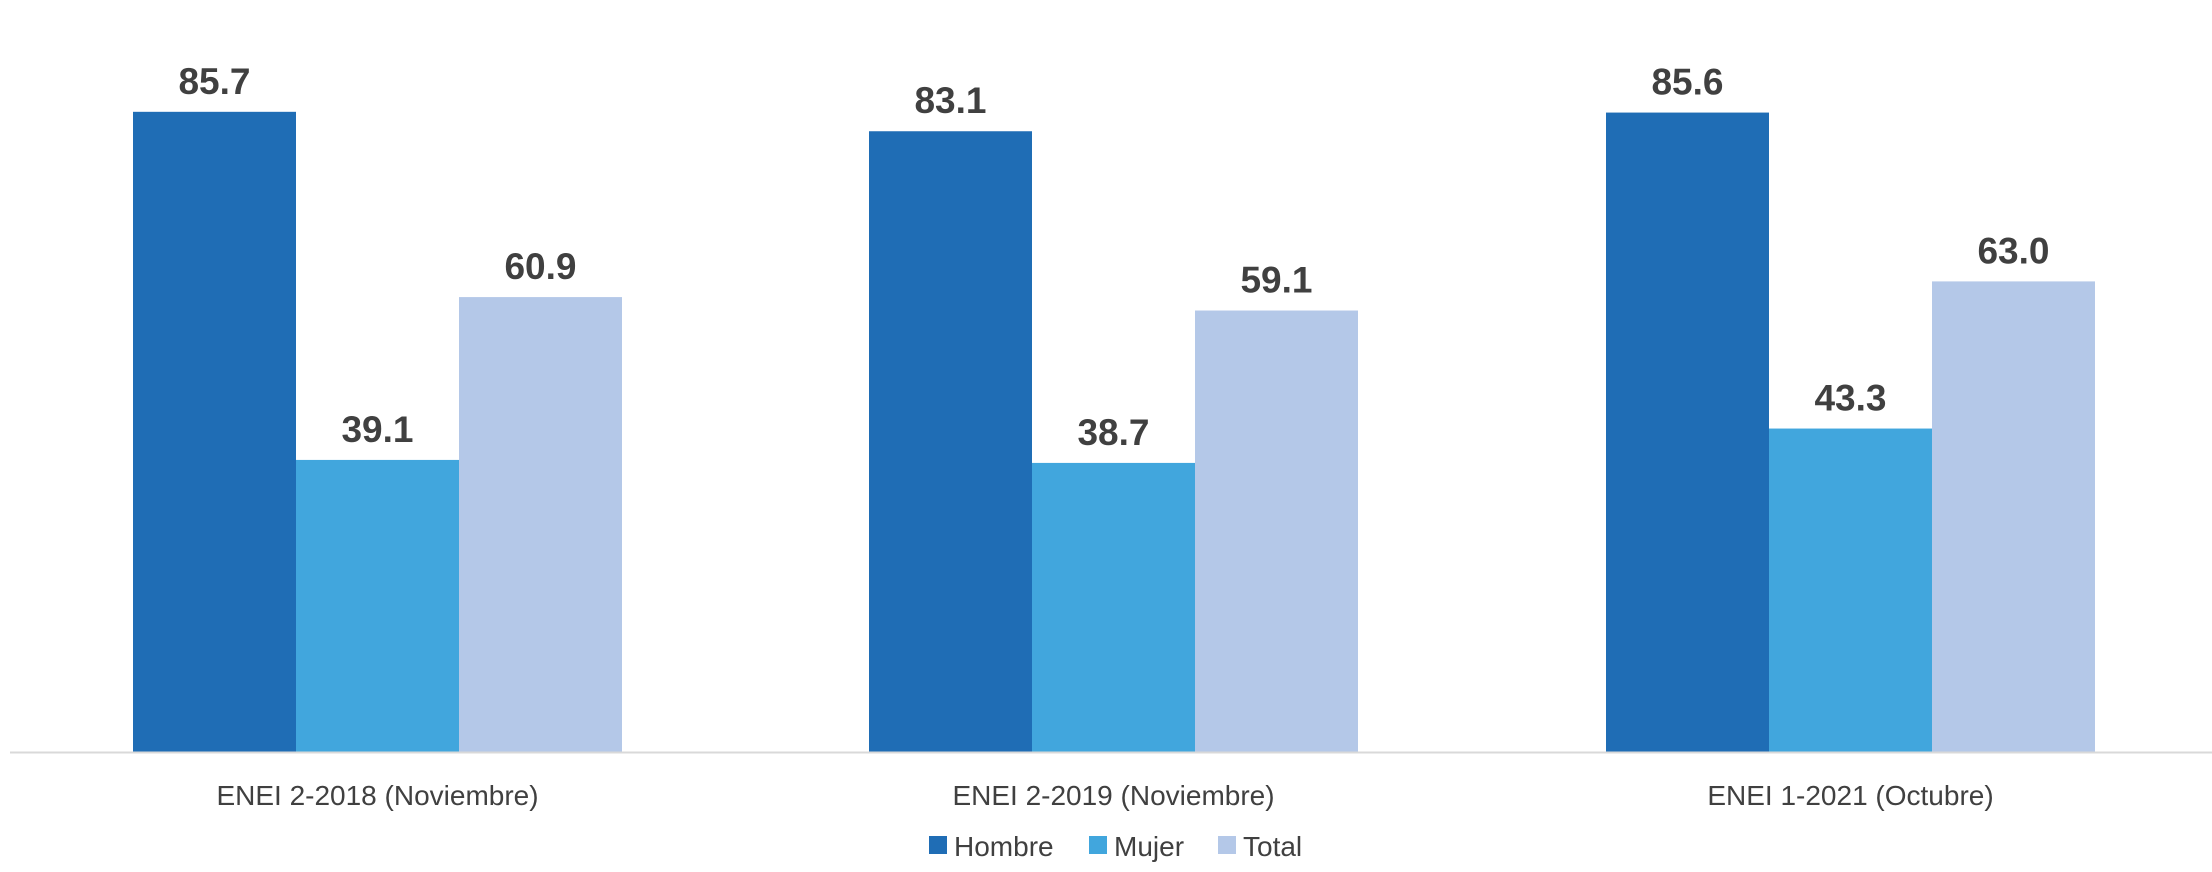 This screenshot has height=872, width=2212. I want to click on category-label-1: ENEI 2-2018 (Noviembre), so click(377, 795).